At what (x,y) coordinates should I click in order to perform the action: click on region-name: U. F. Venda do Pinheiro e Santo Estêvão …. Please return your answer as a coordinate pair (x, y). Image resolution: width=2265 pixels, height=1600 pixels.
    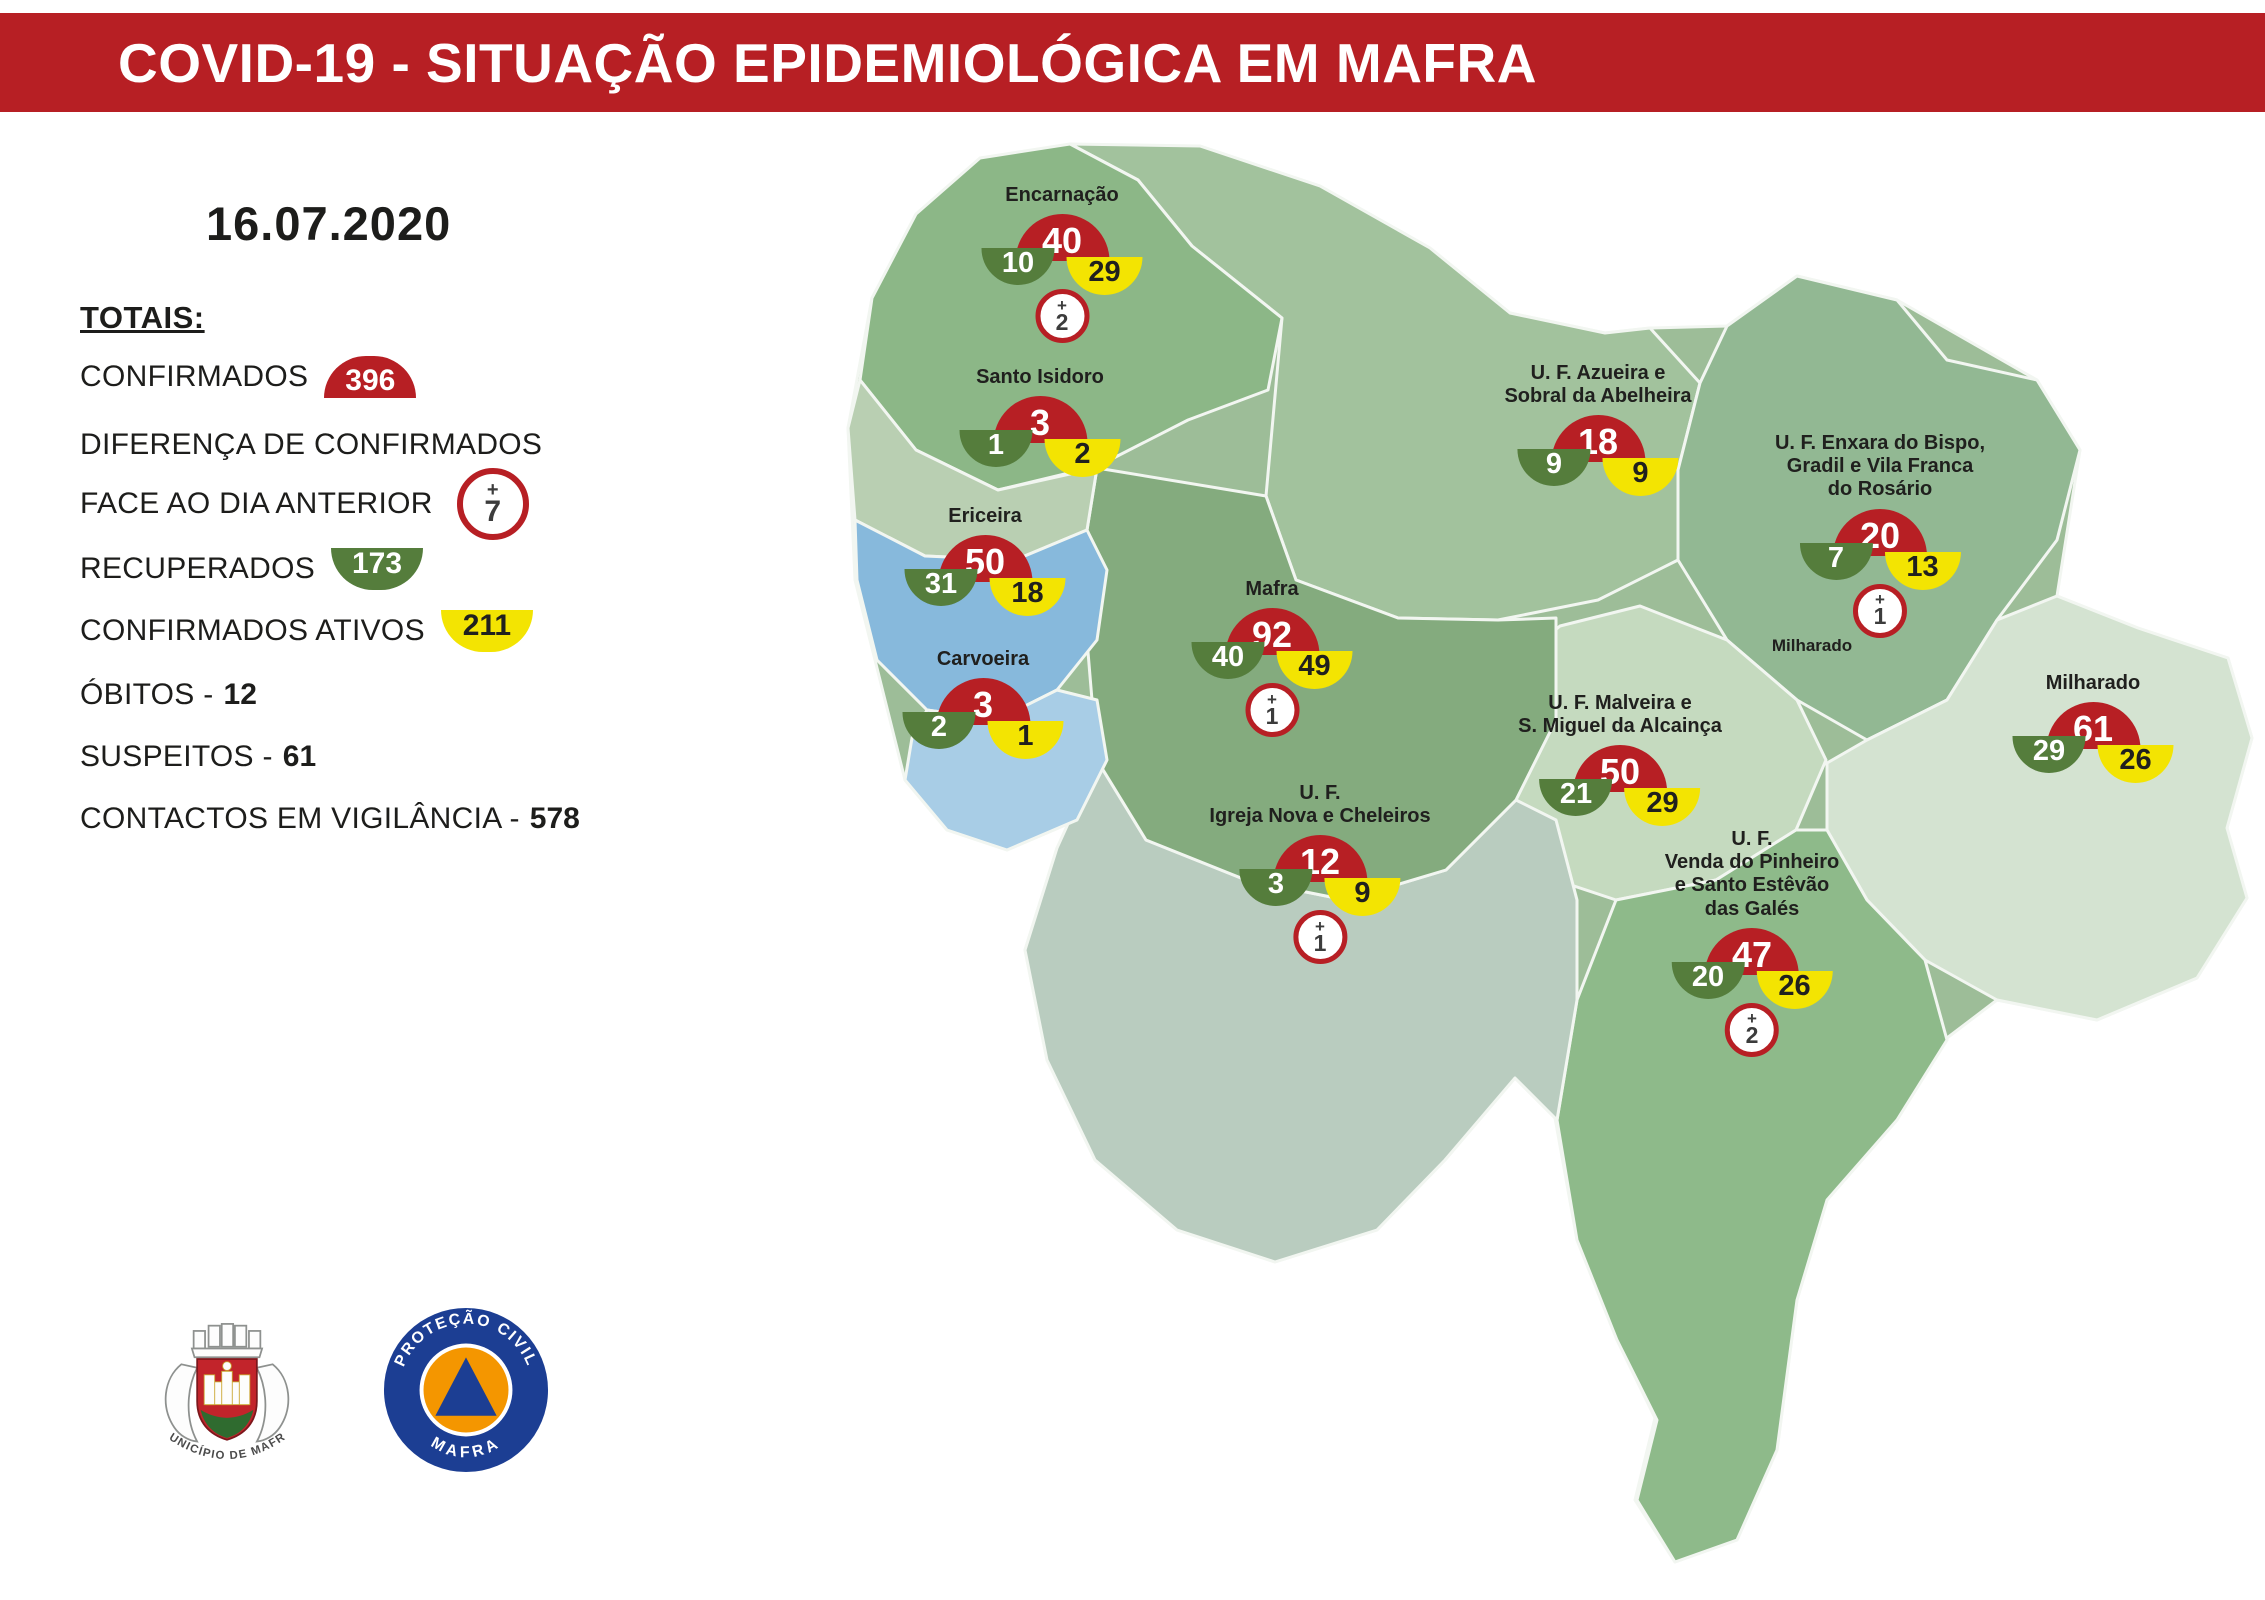
    Looking at the image, I should click on (1752, 874).